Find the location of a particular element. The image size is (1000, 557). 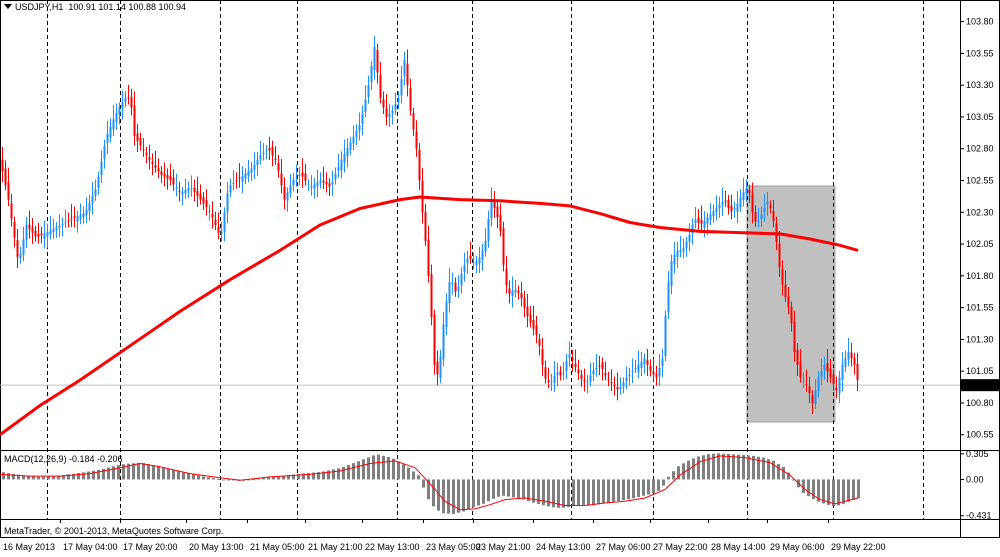

price-tick-label: 101.05 is located at coordinates (980, 371).